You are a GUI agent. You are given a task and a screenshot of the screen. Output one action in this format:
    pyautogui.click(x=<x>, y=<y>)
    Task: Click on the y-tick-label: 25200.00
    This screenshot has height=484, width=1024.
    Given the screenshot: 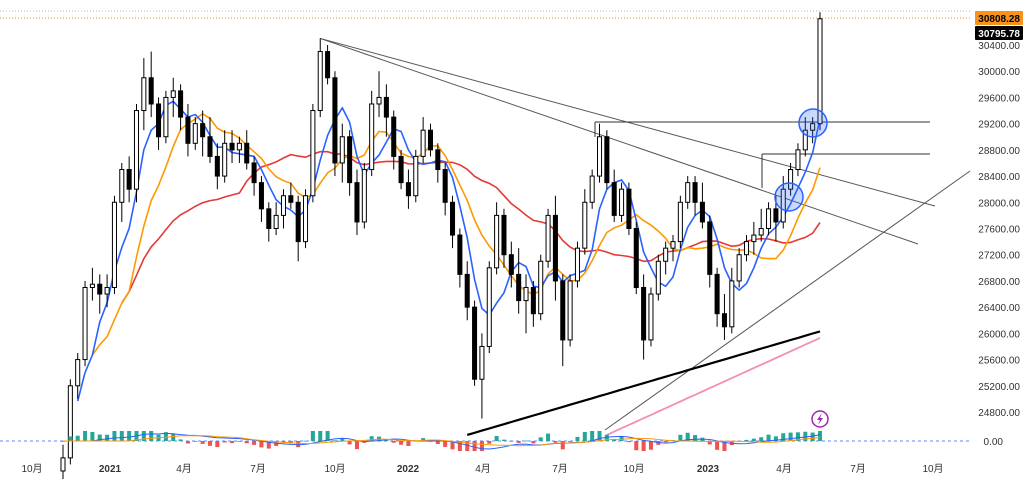 What is the action you would take?
    pyautogui.click(x=999, y=387)
    